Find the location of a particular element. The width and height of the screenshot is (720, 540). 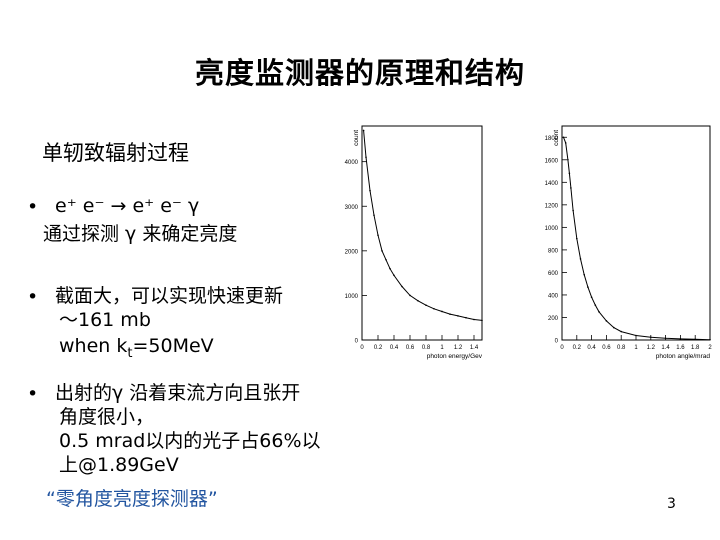

bullet-3-line-3: 0.5 mrad以内的光子占66%以 is located at coordinates (190, 441).